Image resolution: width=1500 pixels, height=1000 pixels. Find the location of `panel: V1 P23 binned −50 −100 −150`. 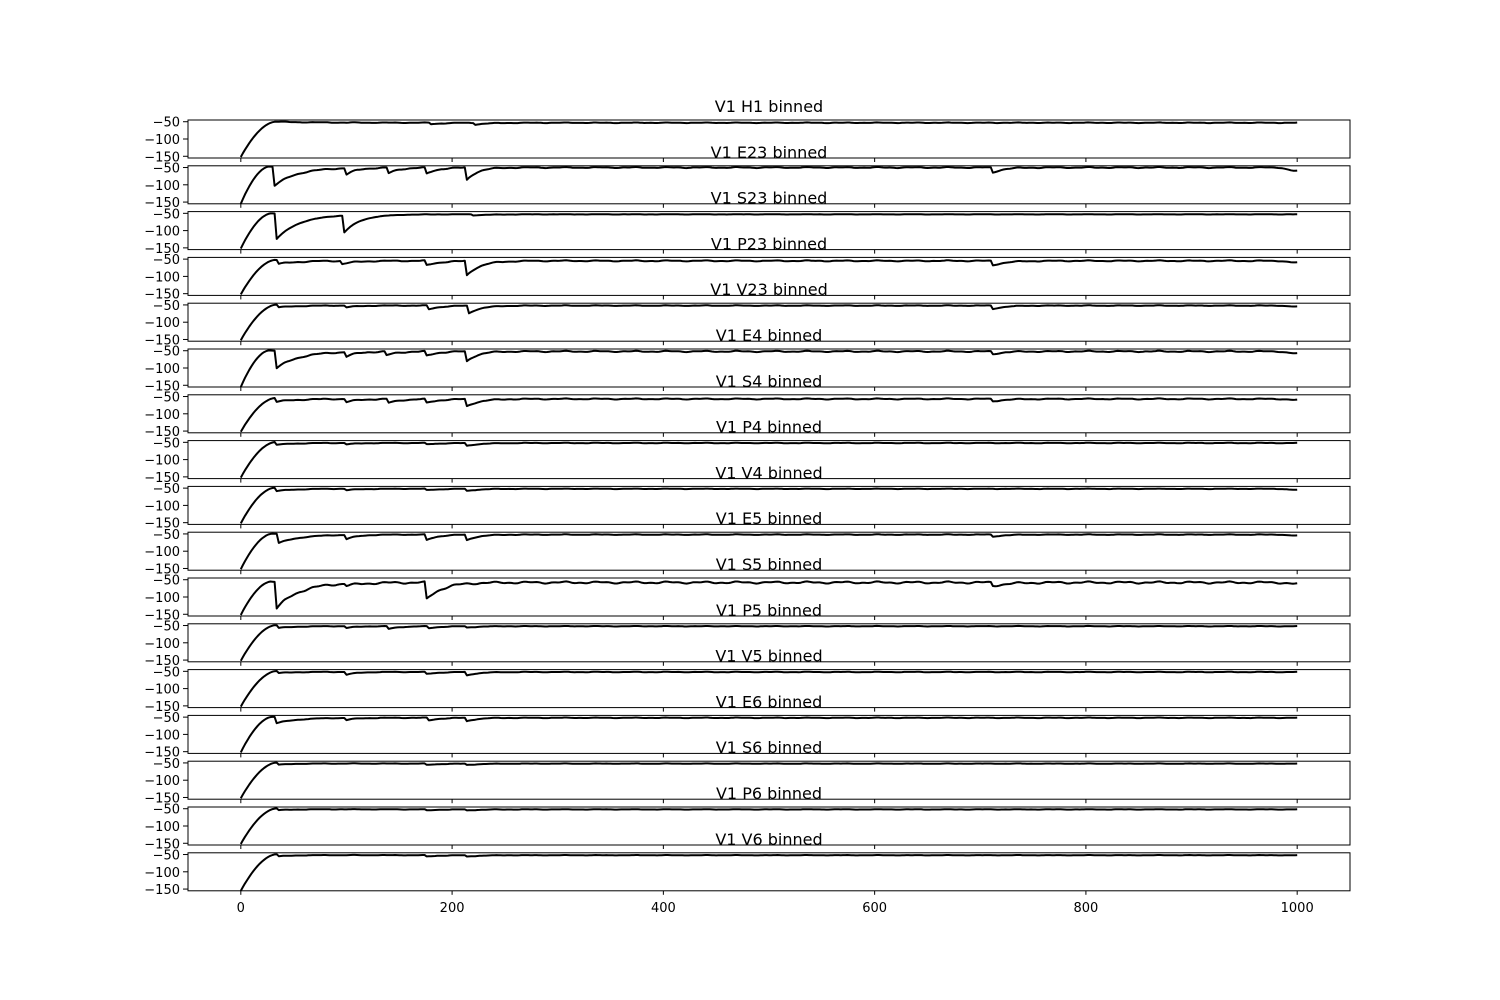

panel: V1 P23 binned −50 −100 −150 is located at coordinates (747, 268).